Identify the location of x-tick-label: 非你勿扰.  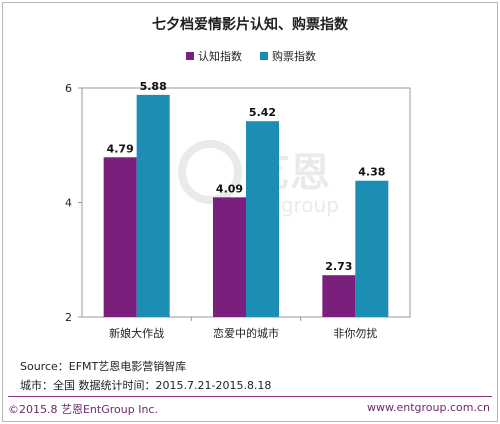
(355, 333).